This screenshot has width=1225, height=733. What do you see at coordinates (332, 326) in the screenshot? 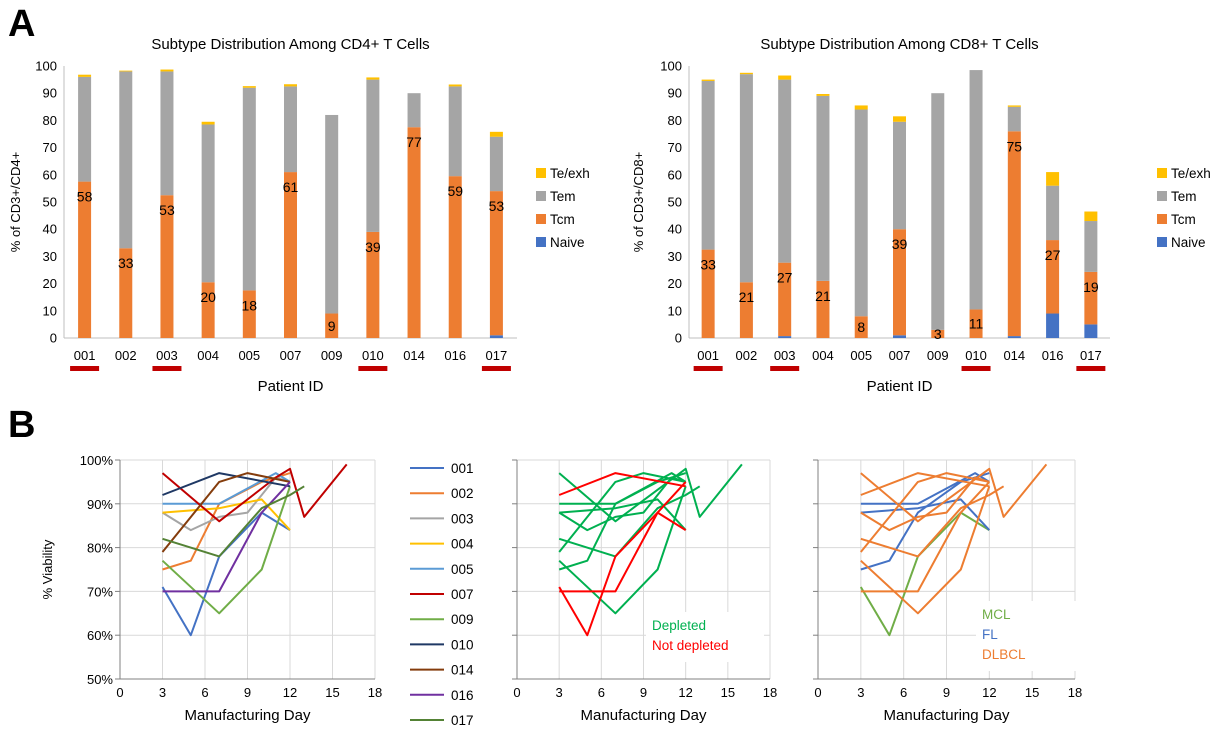
I see `data-label: 9` at bounding box center [332, 326].